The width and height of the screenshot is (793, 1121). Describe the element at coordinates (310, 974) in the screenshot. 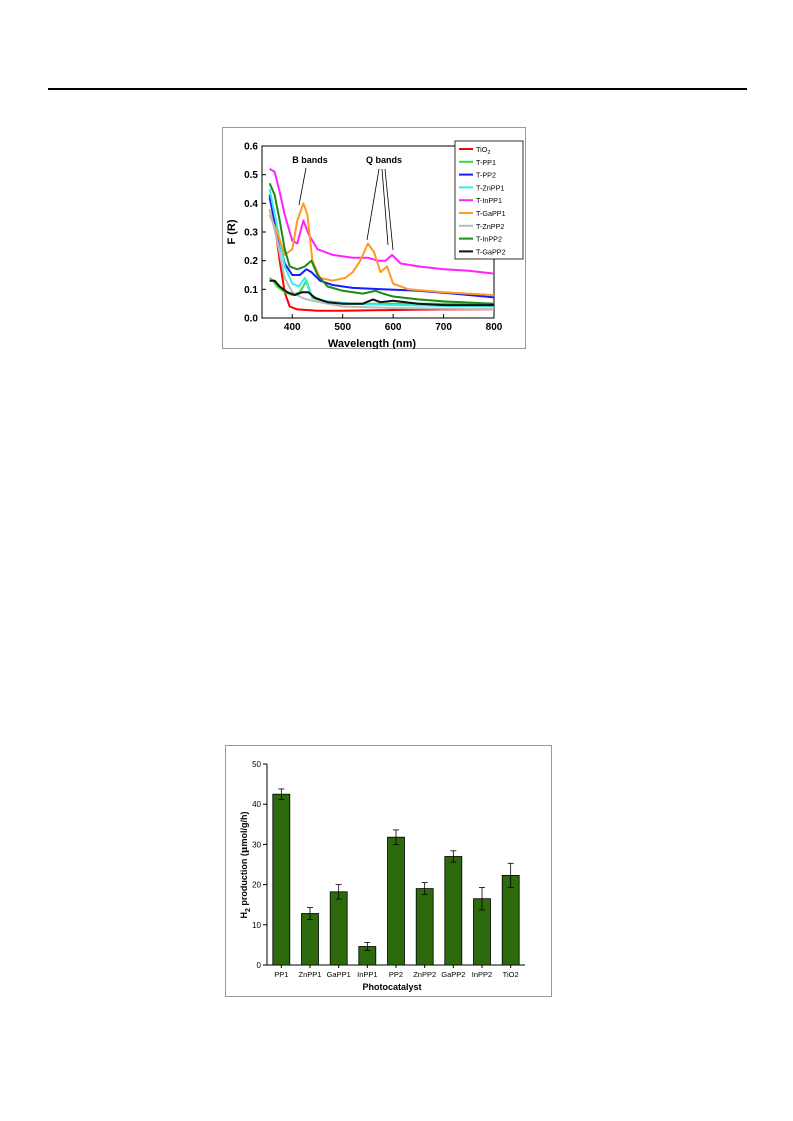

I see `x-tick-label: ZnPP1` at that location.